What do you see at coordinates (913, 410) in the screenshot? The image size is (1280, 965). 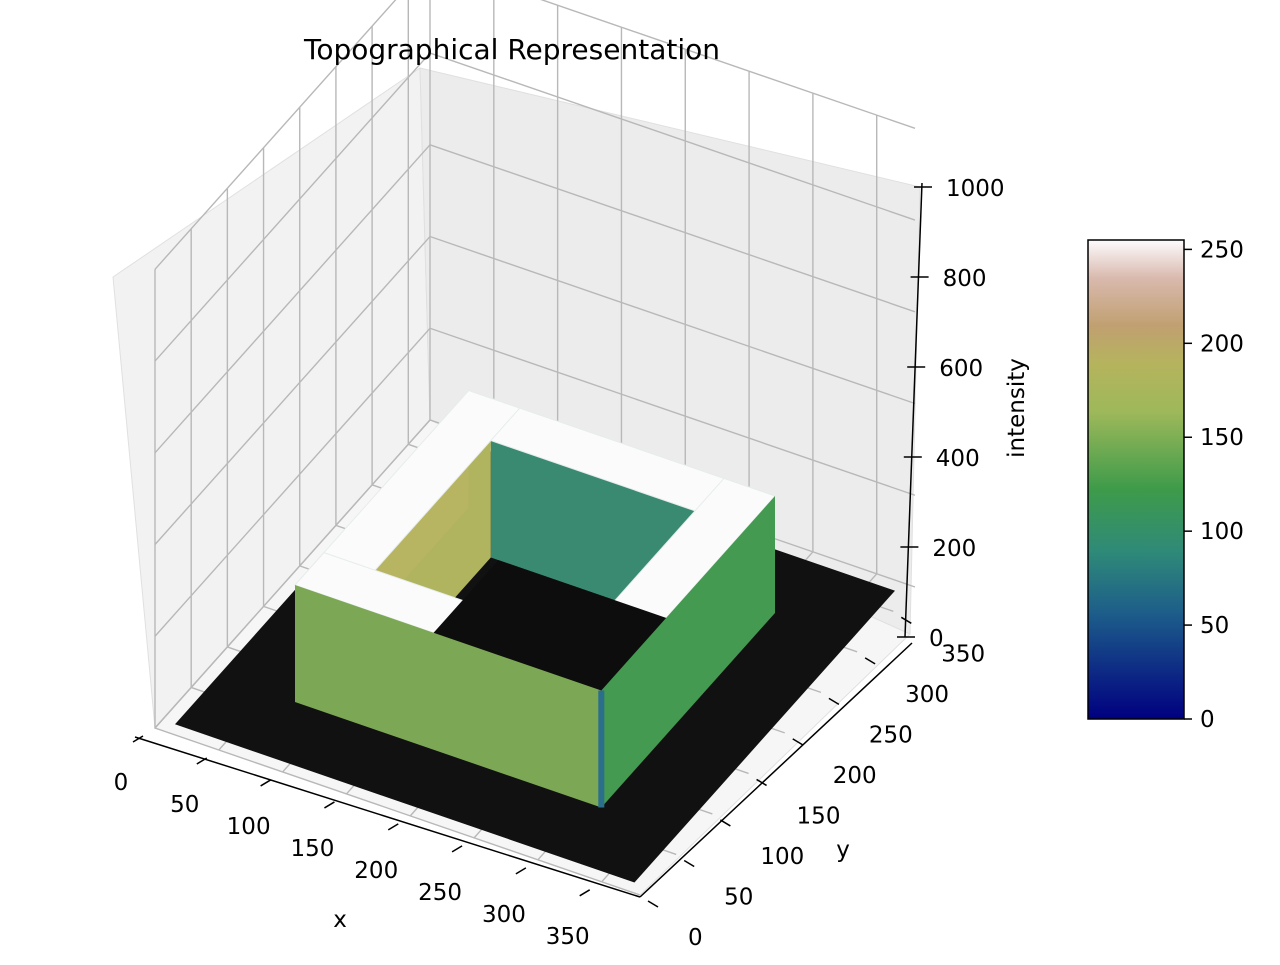 I see `z-axis-line` at bounding box center [913, 410].